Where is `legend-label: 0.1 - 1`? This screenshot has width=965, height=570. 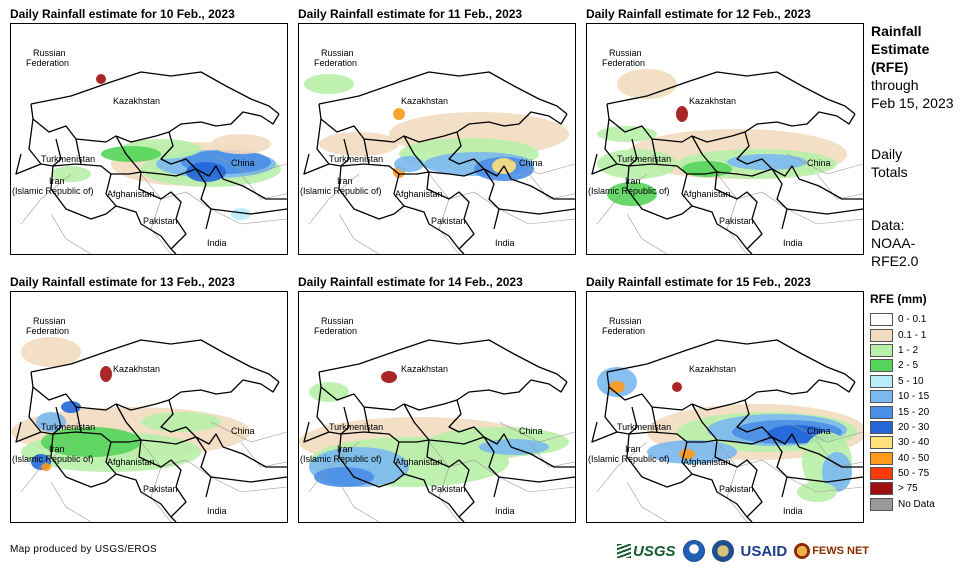
legend-label: 0.1 - 1 is located at coordinates (912, 335).